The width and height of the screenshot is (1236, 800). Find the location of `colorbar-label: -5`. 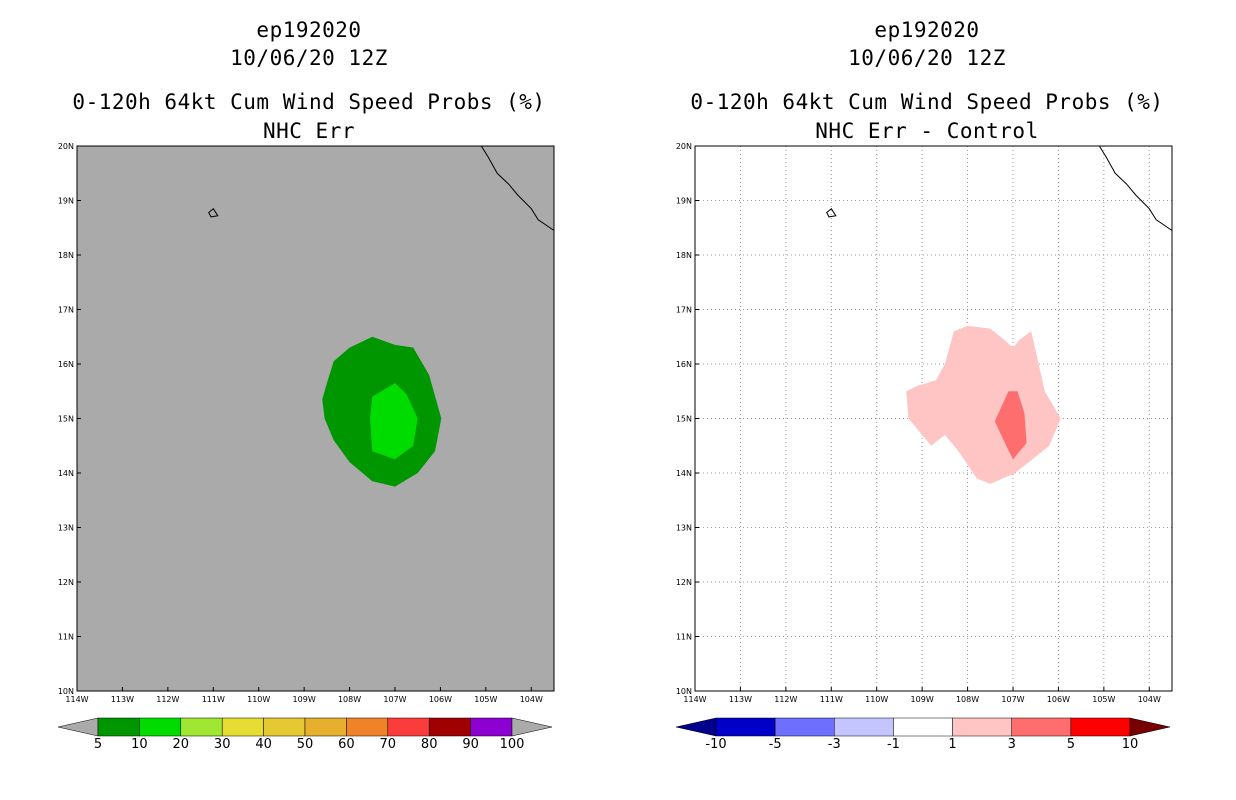

colorbar-label: -5 is located at coordinates (775, 744).